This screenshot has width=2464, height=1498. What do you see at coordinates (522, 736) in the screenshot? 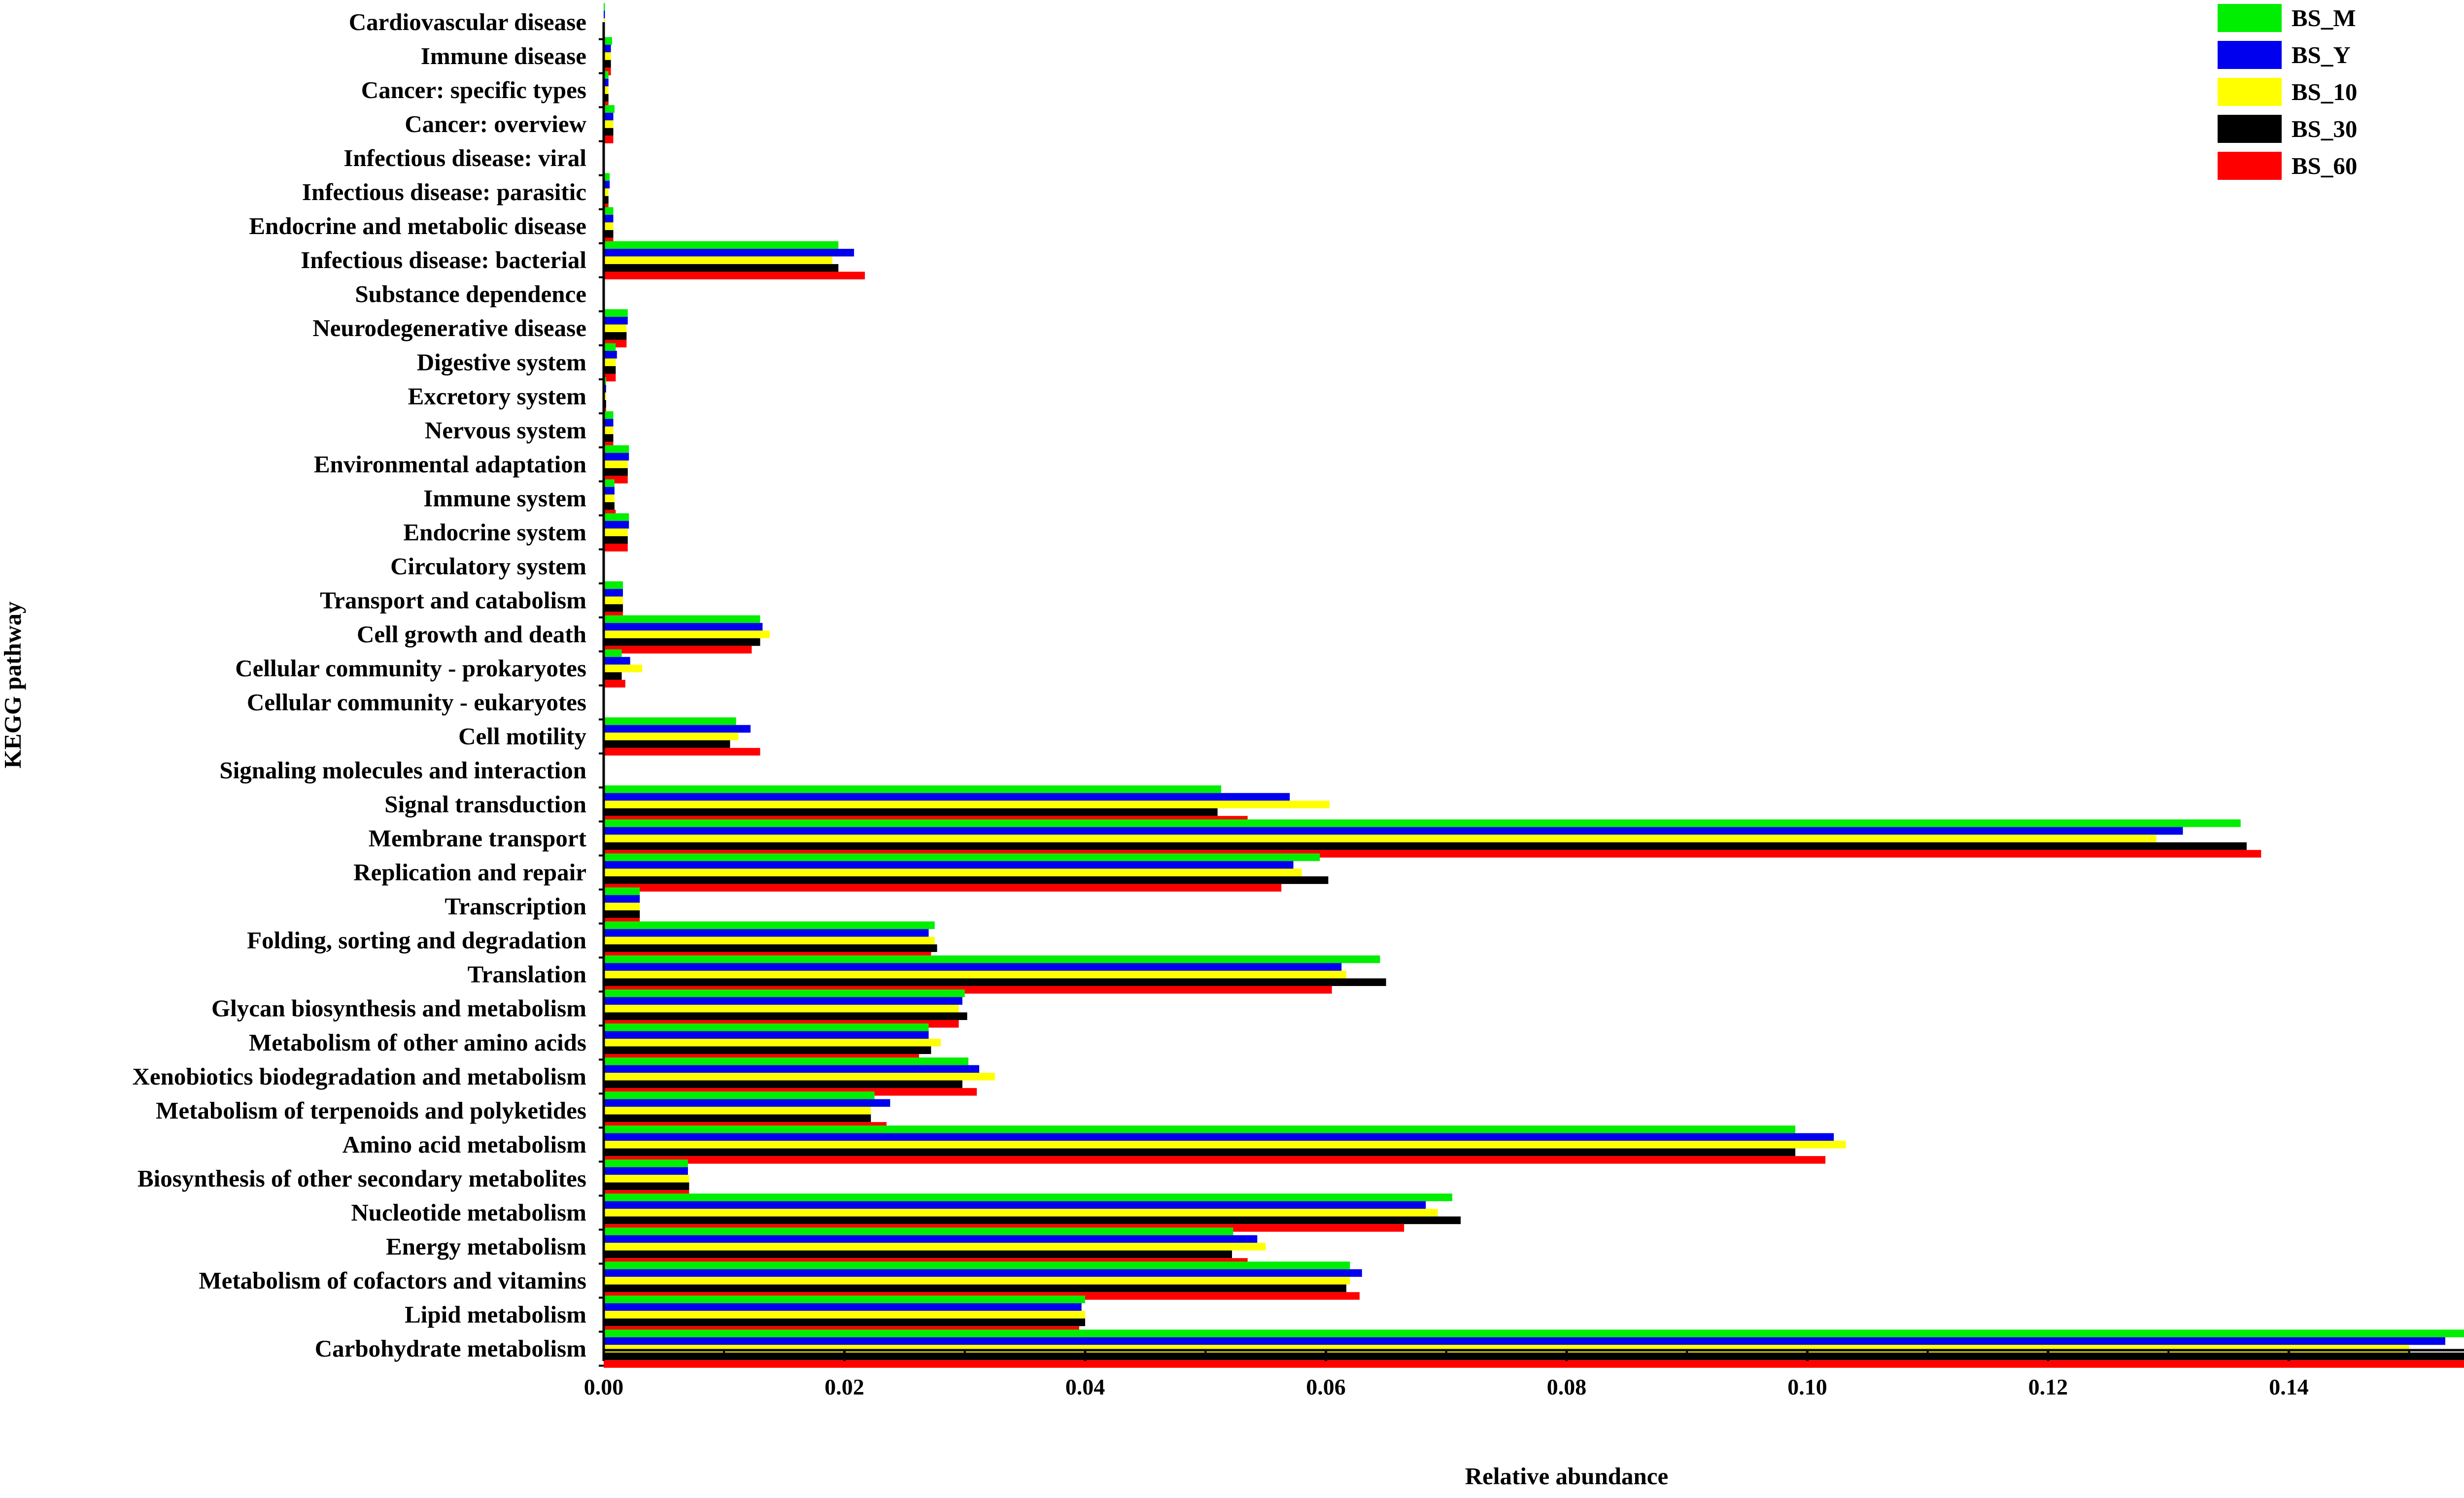
I see `category-label: Cell motility` at bounding box center [522, 736].